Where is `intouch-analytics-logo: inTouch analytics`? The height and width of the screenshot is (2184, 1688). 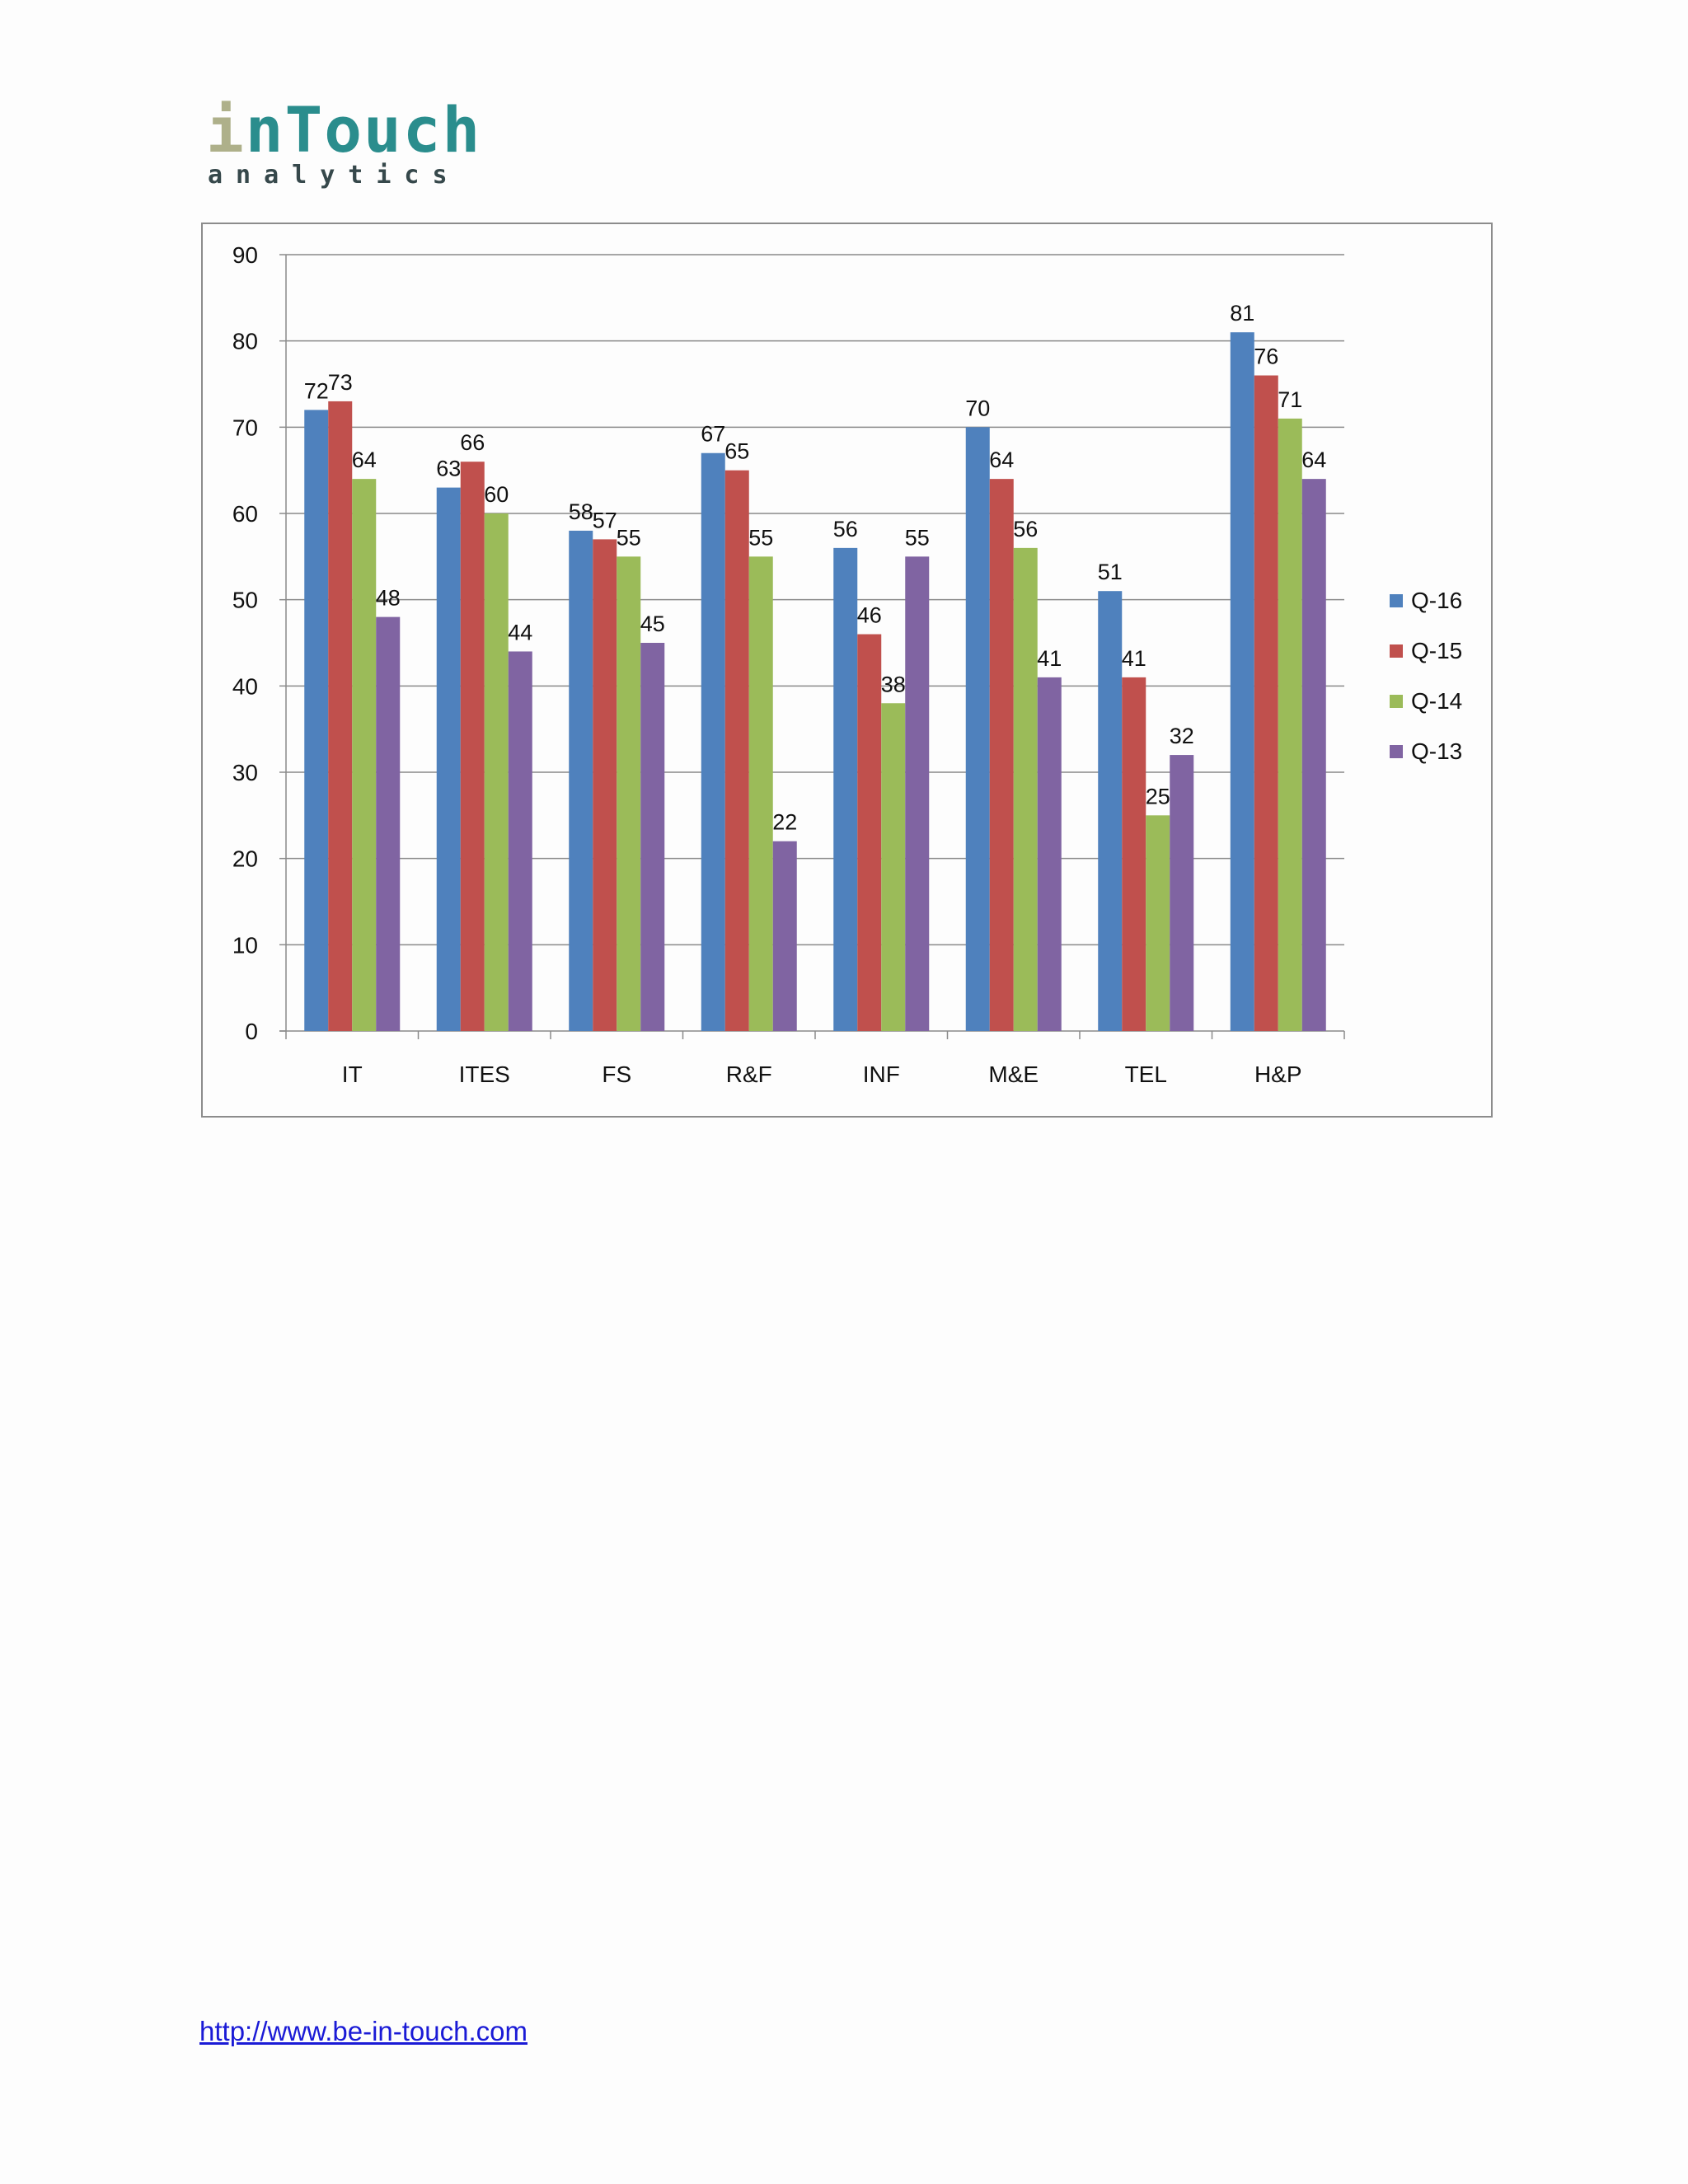
intouch-analytics-logo: inTouch analytics is located at coordinates (343, 143).